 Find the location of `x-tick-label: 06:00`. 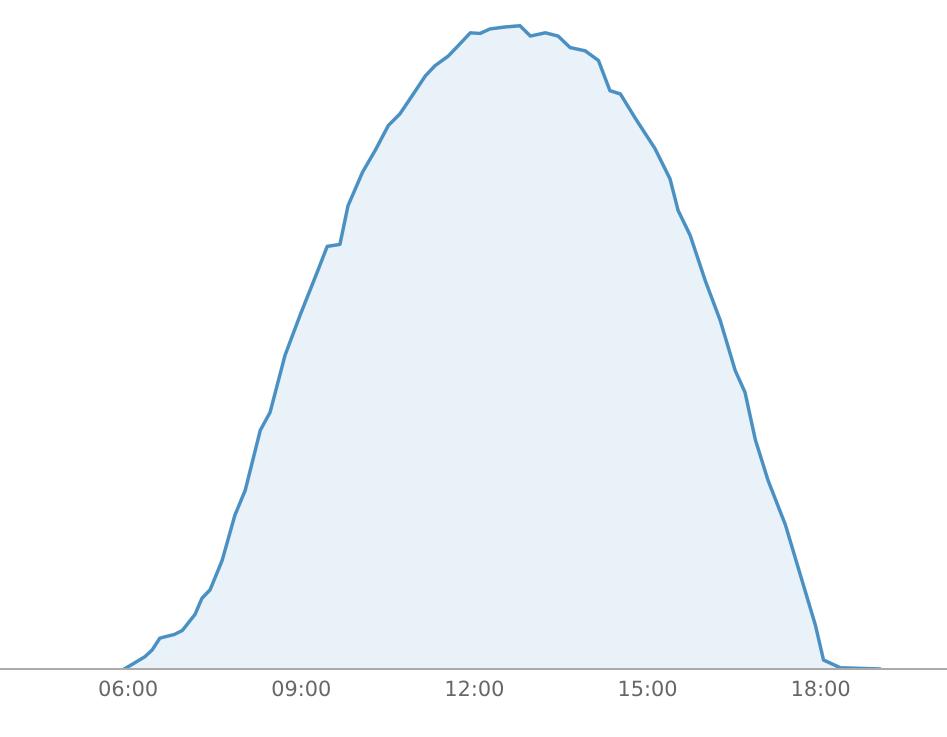

x-tick-label: 06:00 is located at coordinates (128, 688).